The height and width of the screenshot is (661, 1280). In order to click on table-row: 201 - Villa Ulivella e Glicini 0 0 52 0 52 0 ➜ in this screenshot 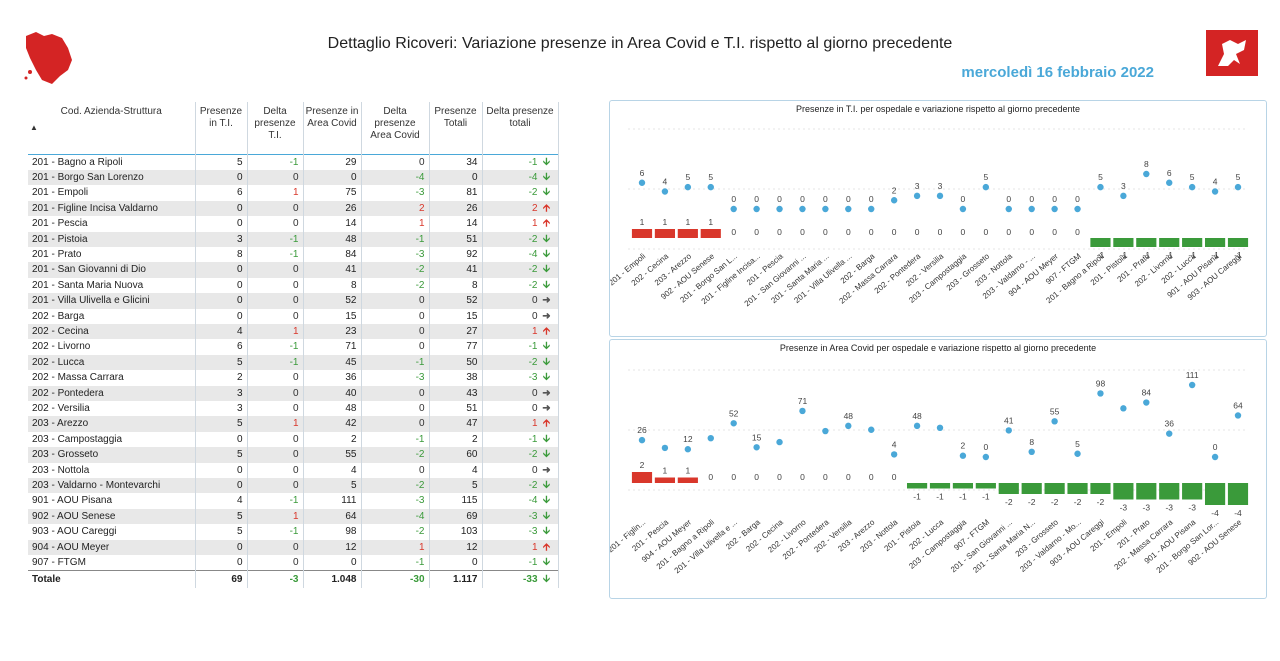, I will do `click(293, 301)`.